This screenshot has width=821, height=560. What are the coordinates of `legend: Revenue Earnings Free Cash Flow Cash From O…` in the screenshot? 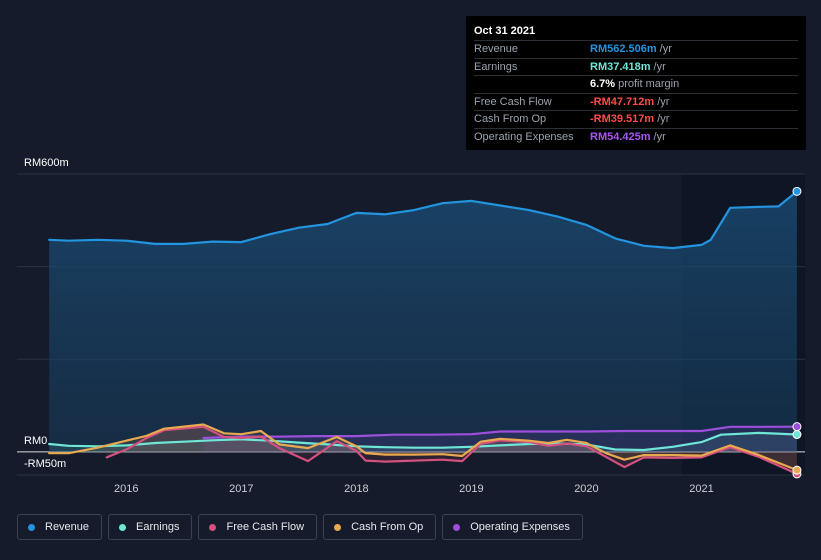 It's located at (300, 527).